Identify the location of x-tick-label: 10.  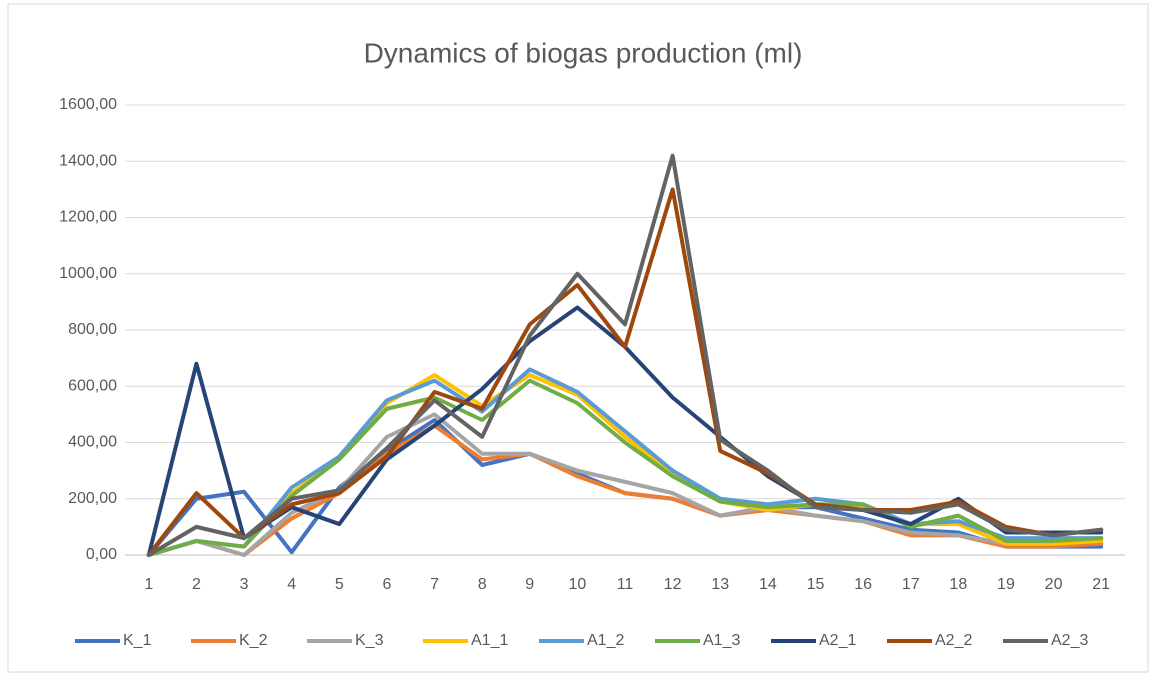
(577, 584).